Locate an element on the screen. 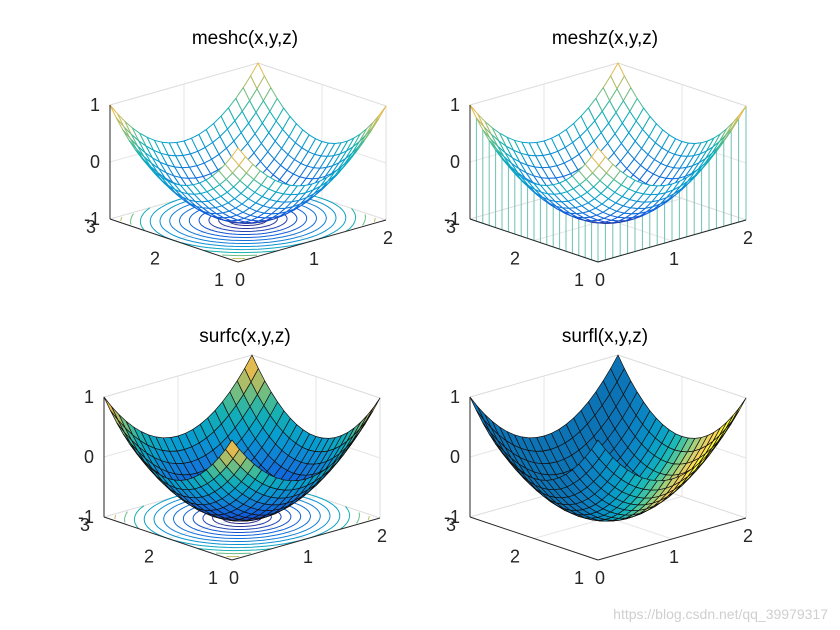 The image size is (840, 630). watermark: https://blog.csdn.net/qq_39979317 is located at coordinates (720, 614).